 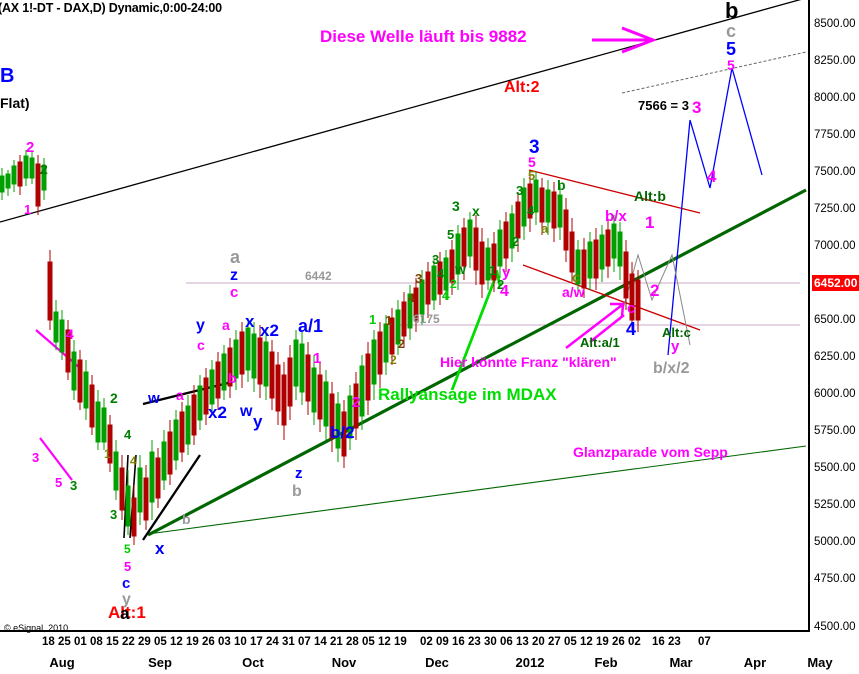 What do you see at coordinates (674, 642) in the screenshot?
I see `date-tick-day: 23` at bounding box center [674, 642].